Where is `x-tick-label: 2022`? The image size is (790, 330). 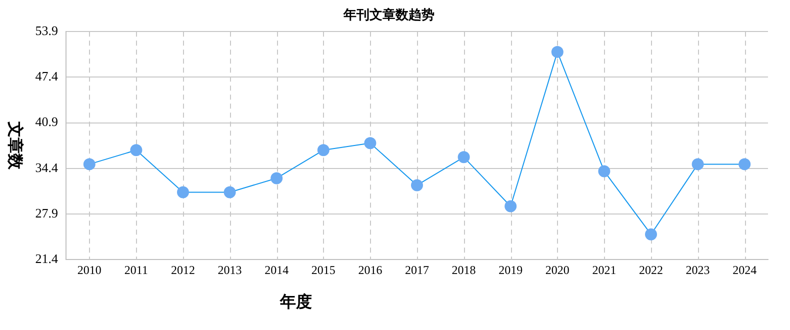 x-tick-label: 2022 is located at coordinates (651, 269).